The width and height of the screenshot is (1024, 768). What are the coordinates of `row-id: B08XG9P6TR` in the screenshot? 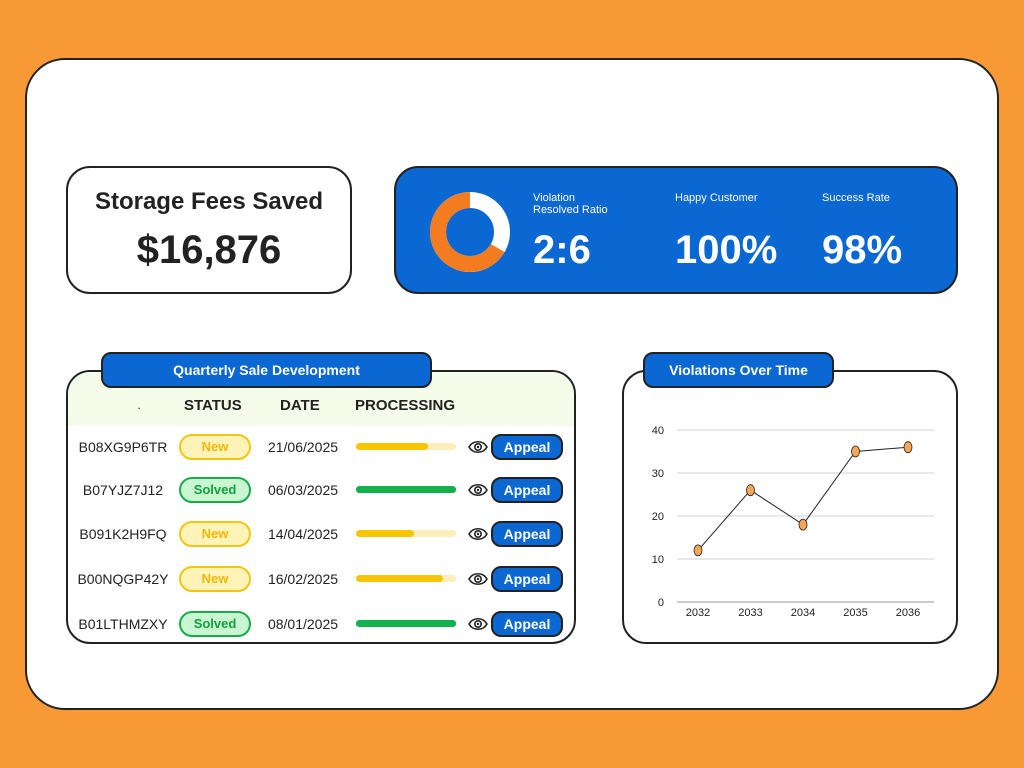 It's located at (123, 447).